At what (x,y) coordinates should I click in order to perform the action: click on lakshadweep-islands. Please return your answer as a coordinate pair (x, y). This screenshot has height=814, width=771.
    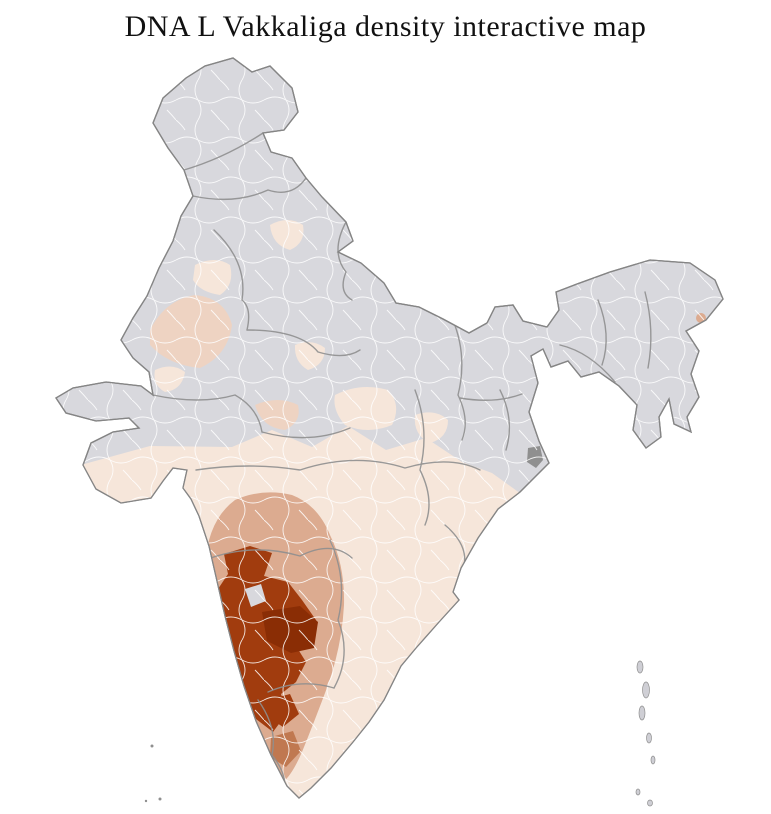
    Looking at the image, I should click on (153, 773).